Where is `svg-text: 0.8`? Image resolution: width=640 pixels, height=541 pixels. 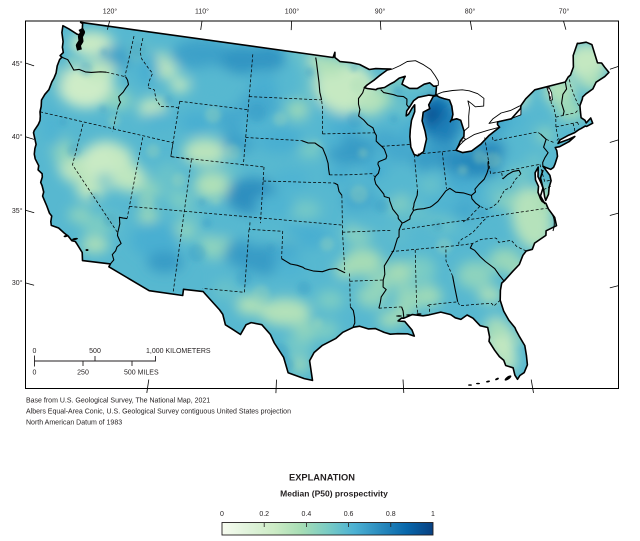
svg-text: 0.8 is located at coordinates (391, 514).